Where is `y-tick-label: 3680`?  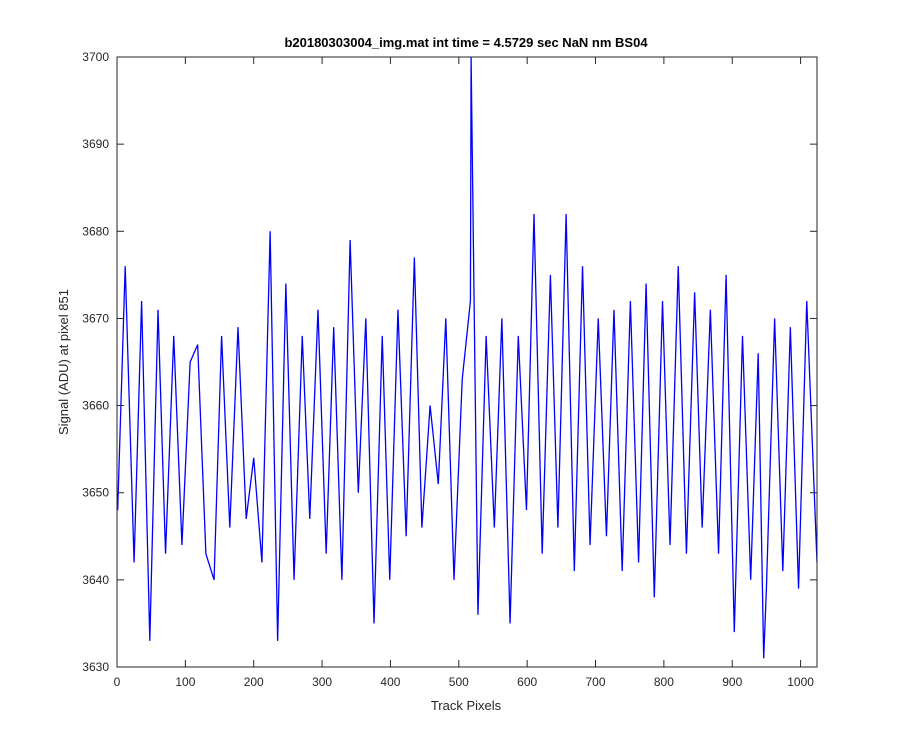
y-tick-label: 3680 is located at coordinates (95, 231).